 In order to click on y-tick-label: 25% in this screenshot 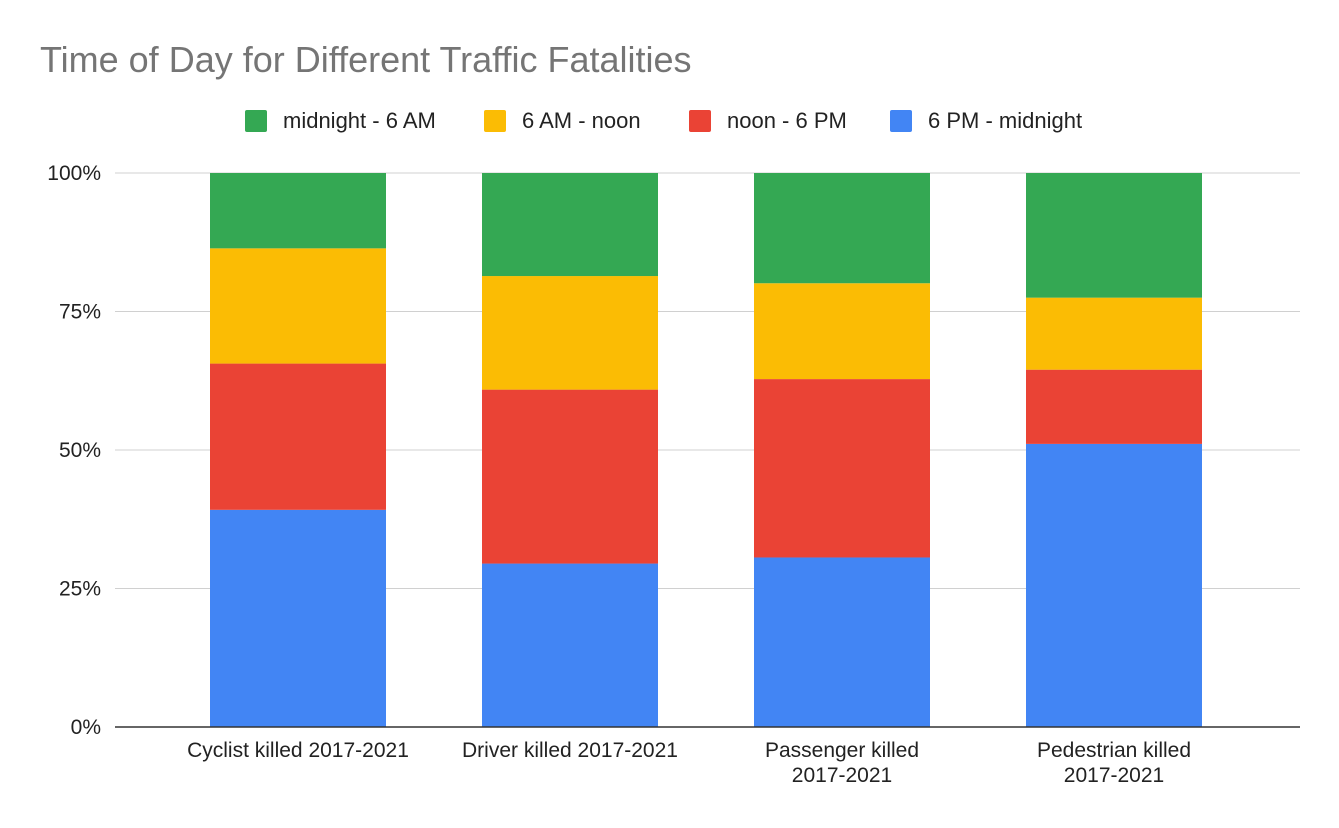, I will do `click(80, 589)`.